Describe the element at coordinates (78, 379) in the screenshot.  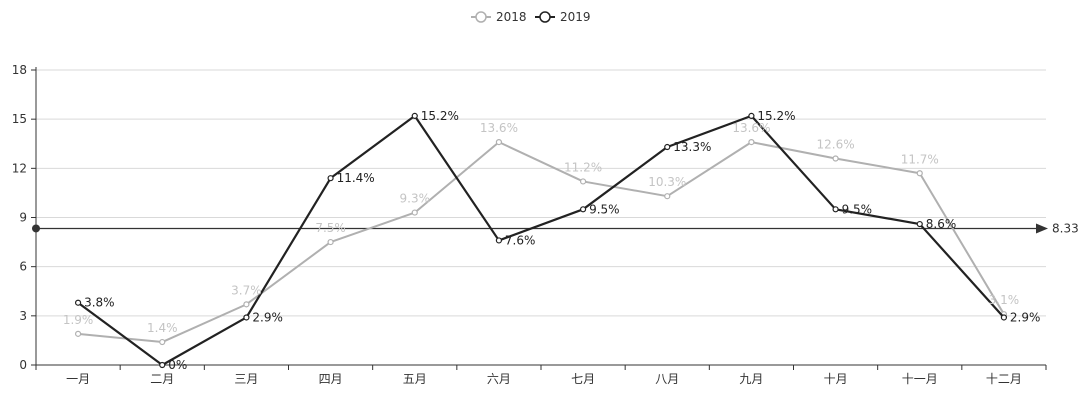
I see `x-tick-label: 一月` at that location.